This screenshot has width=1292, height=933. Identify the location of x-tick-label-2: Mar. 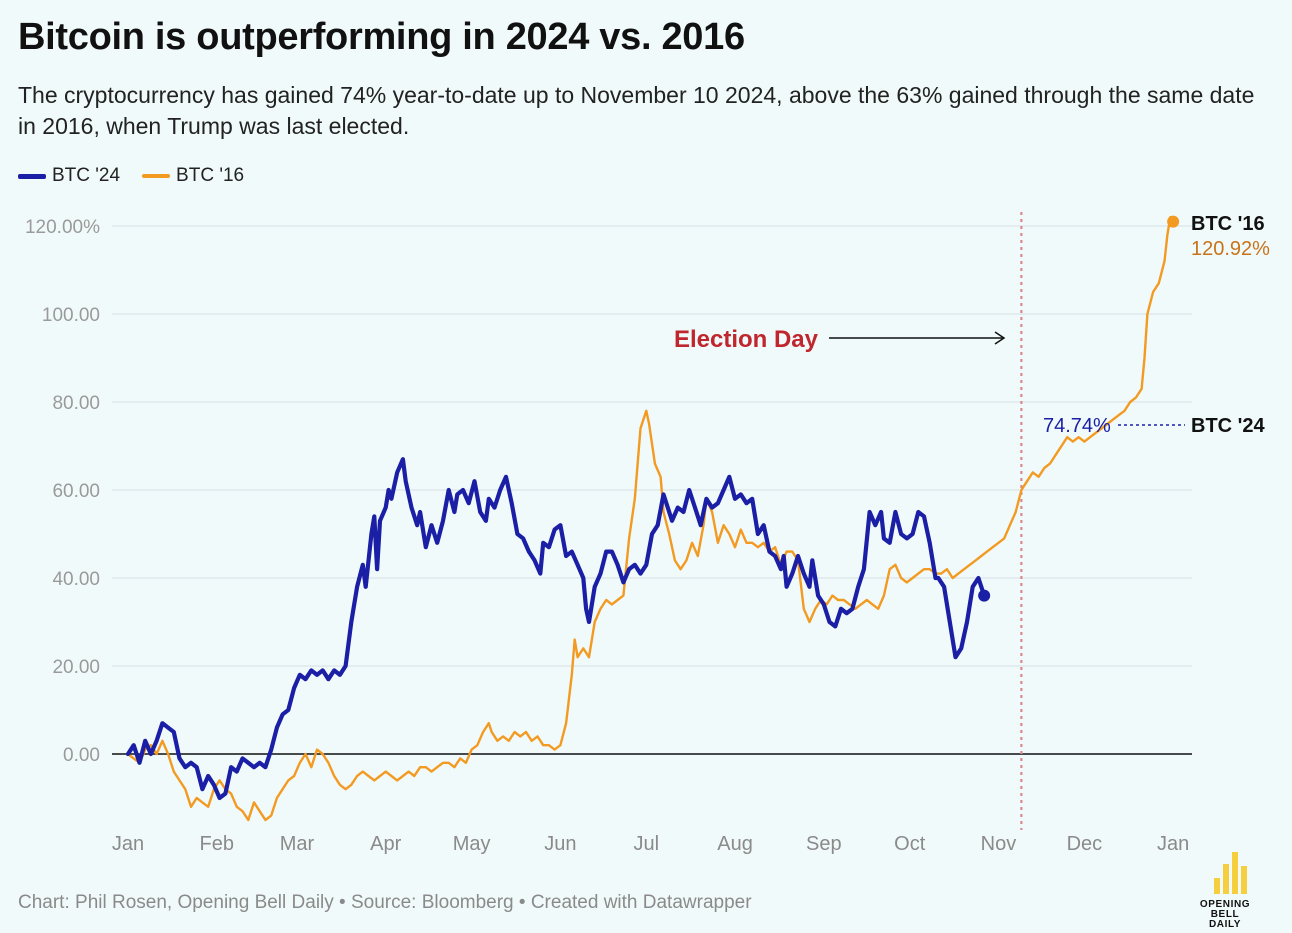
(297, 844).